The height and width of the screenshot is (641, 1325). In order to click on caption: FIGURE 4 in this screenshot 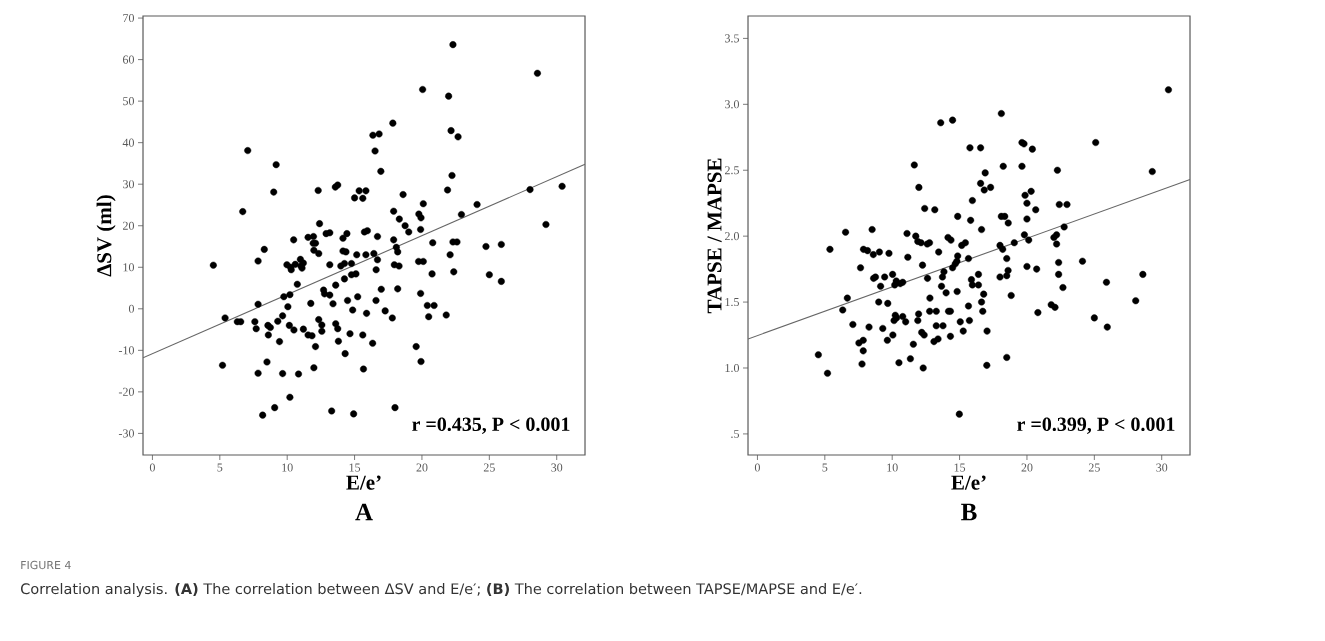, I will do `click(46, 565)`.